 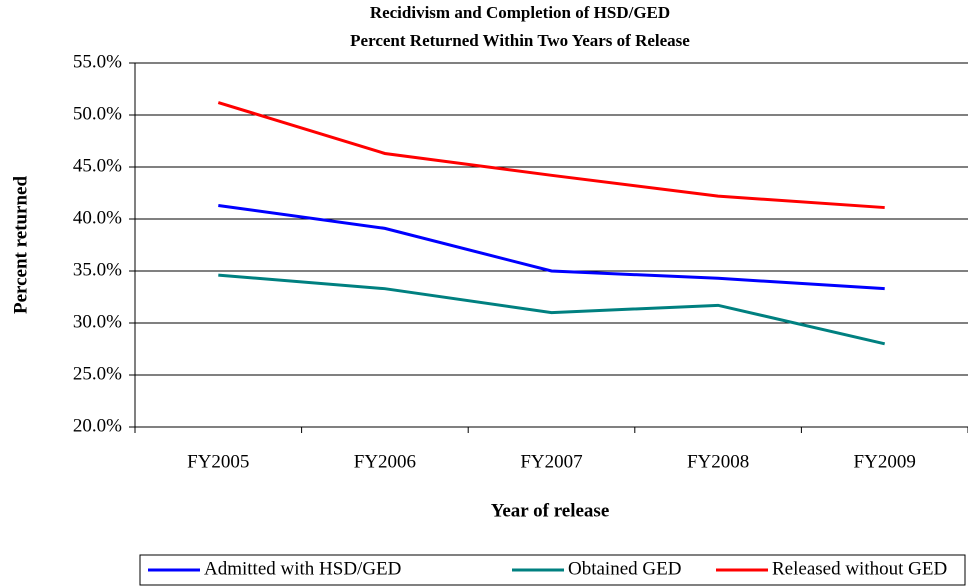 I want to click on legend-label: Released without GED, so click(x=859, y=568).